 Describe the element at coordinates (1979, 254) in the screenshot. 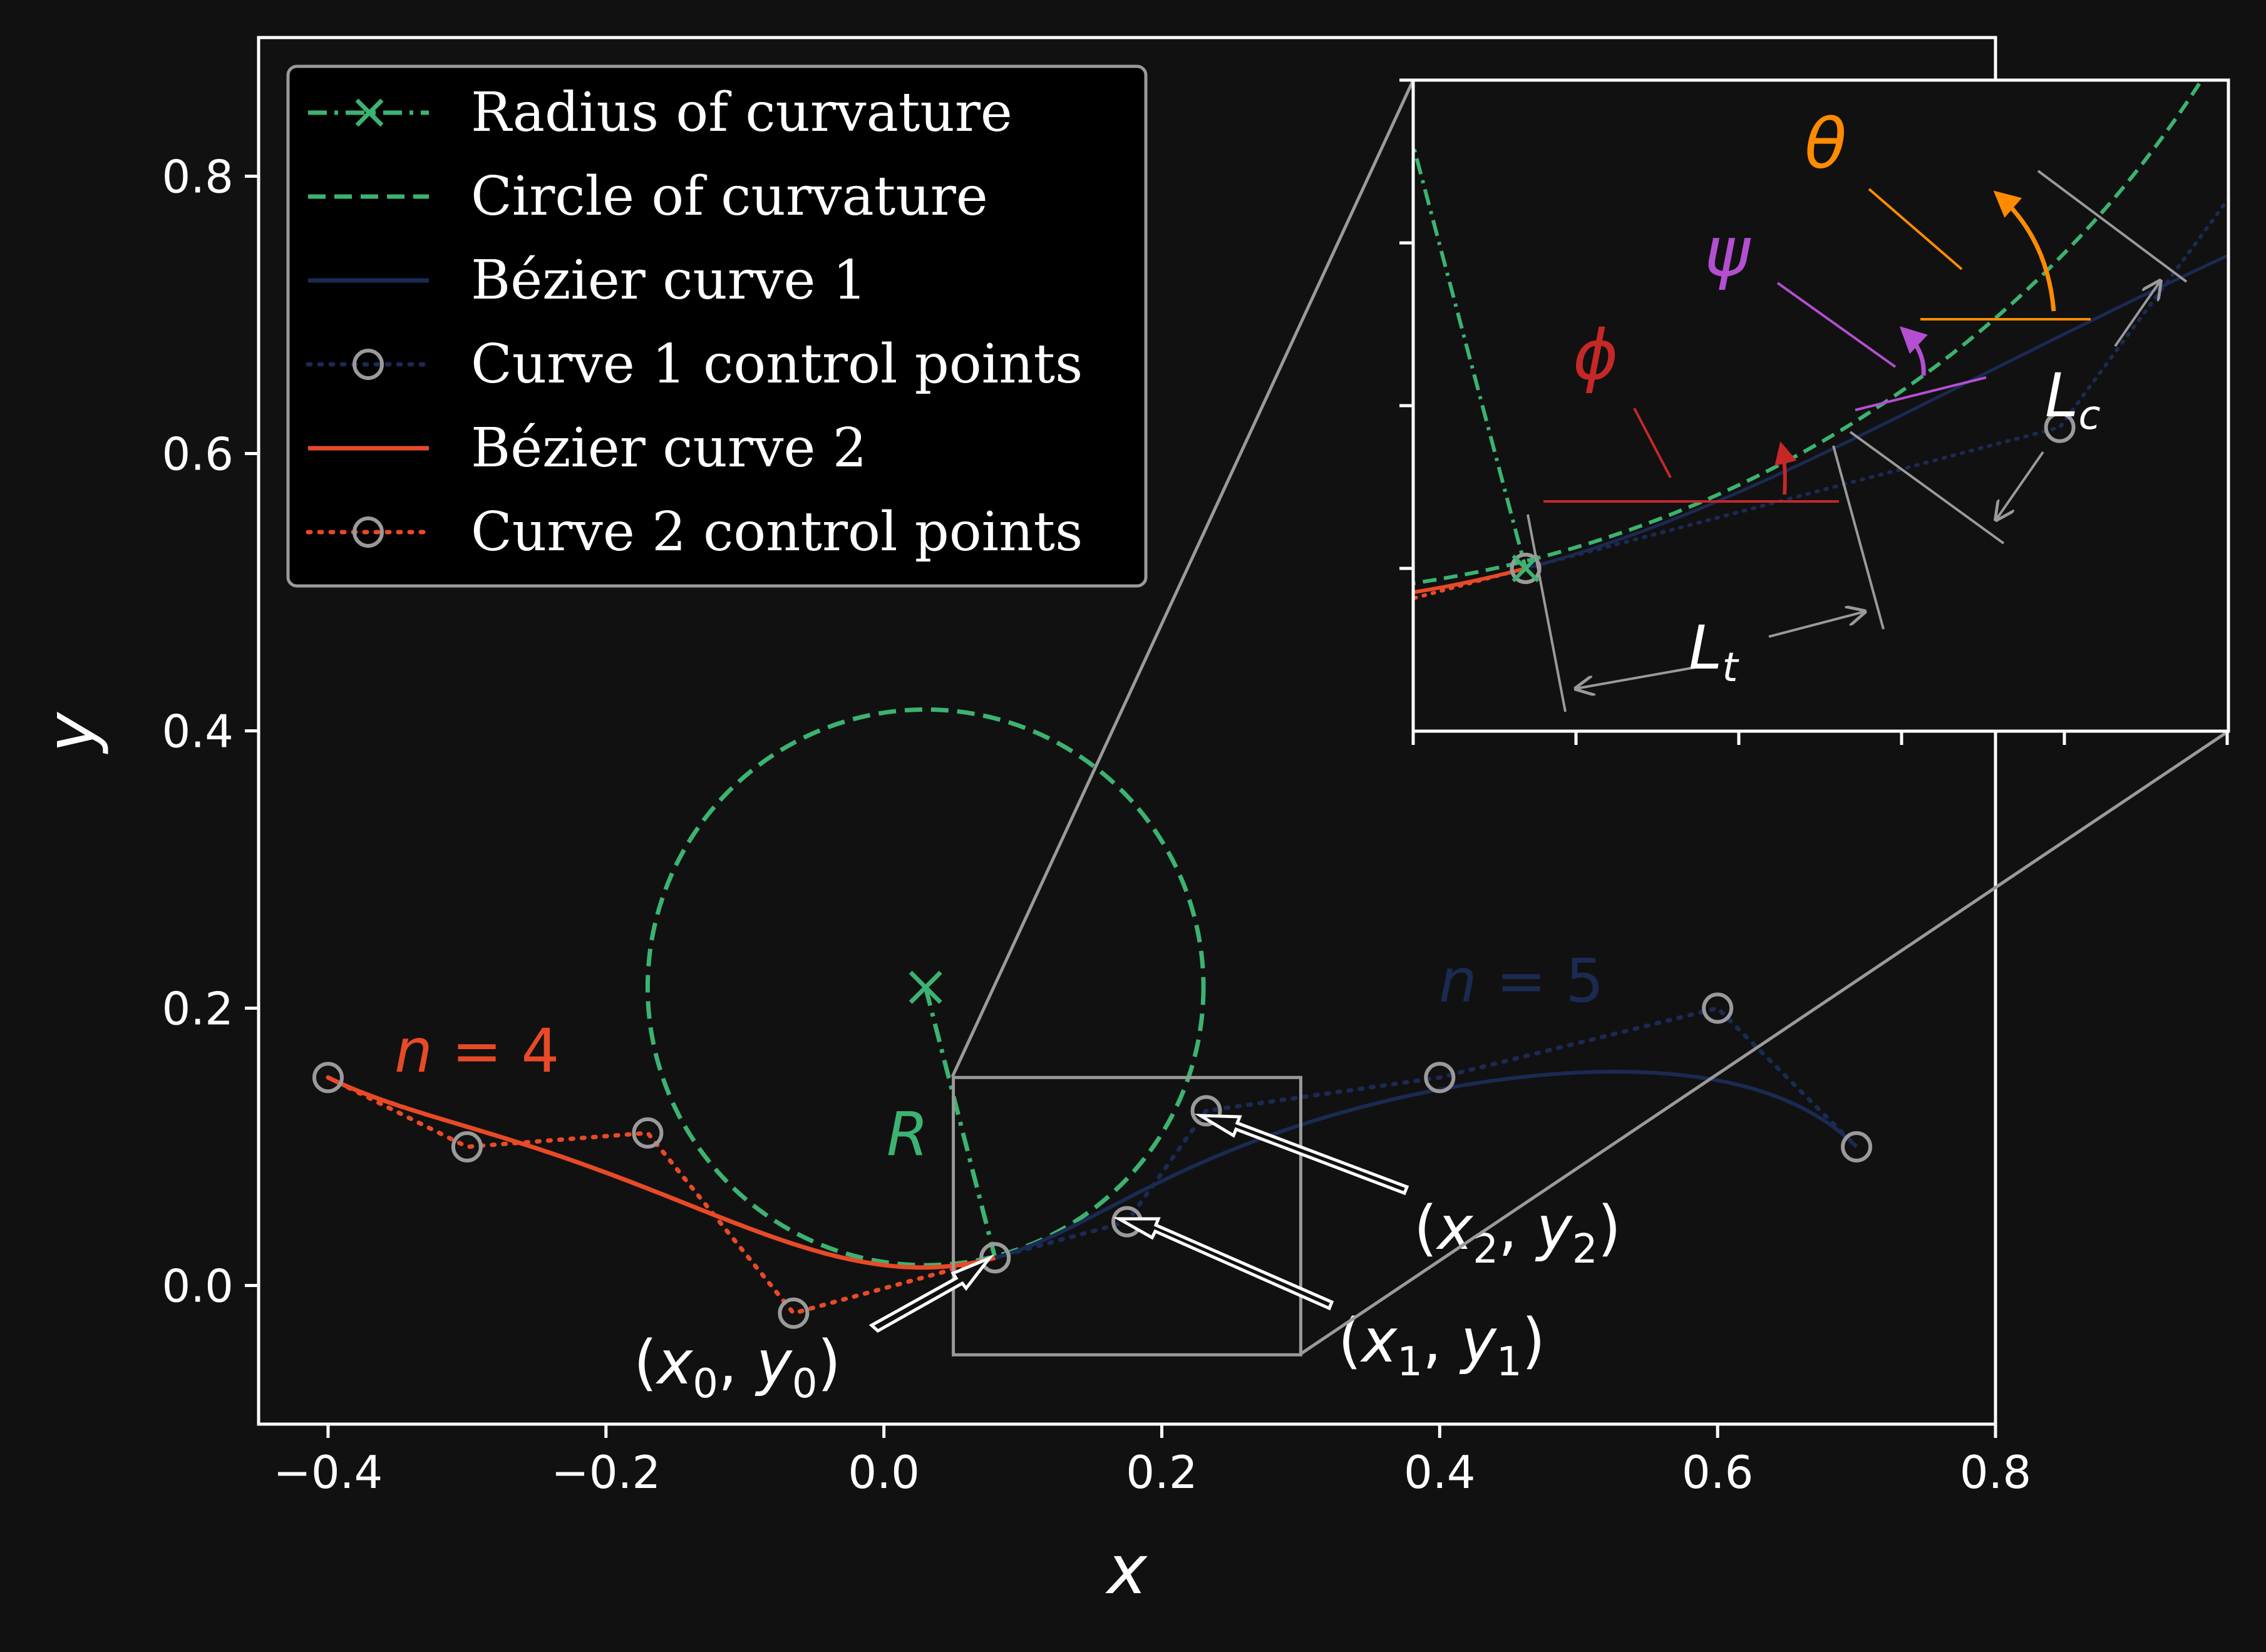

I see `theta-angle-marking` at that location.